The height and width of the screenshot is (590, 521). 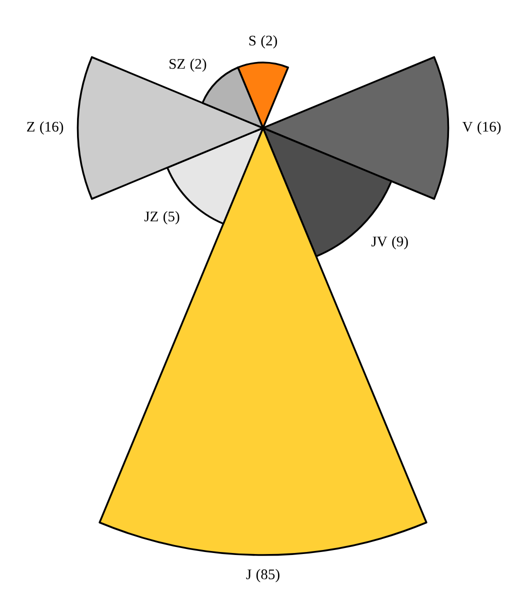 What do you see at coordinates (249, 575) in the screenshot?
I see `category-label: J` at bounding box center [249, 575].